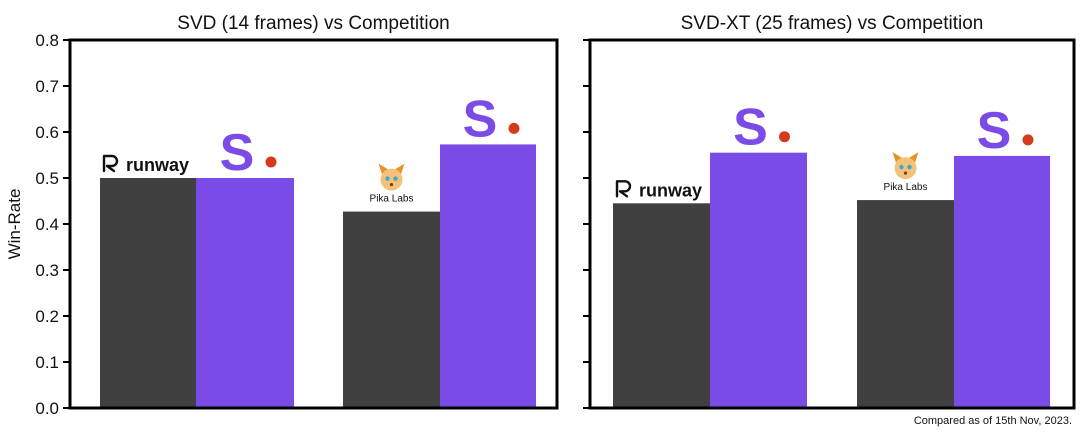  Describe the element at coordinates (47, 132) in the screenshot. I see `y-tick-label: 0.6` at that location.